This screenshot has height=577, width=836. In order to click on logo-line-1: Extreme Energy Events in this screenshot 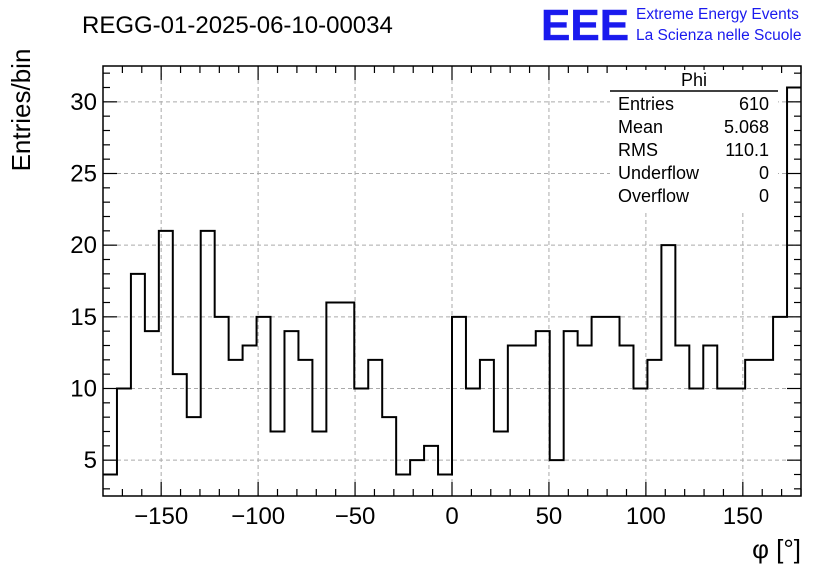, I will do `click(717, 14)`.